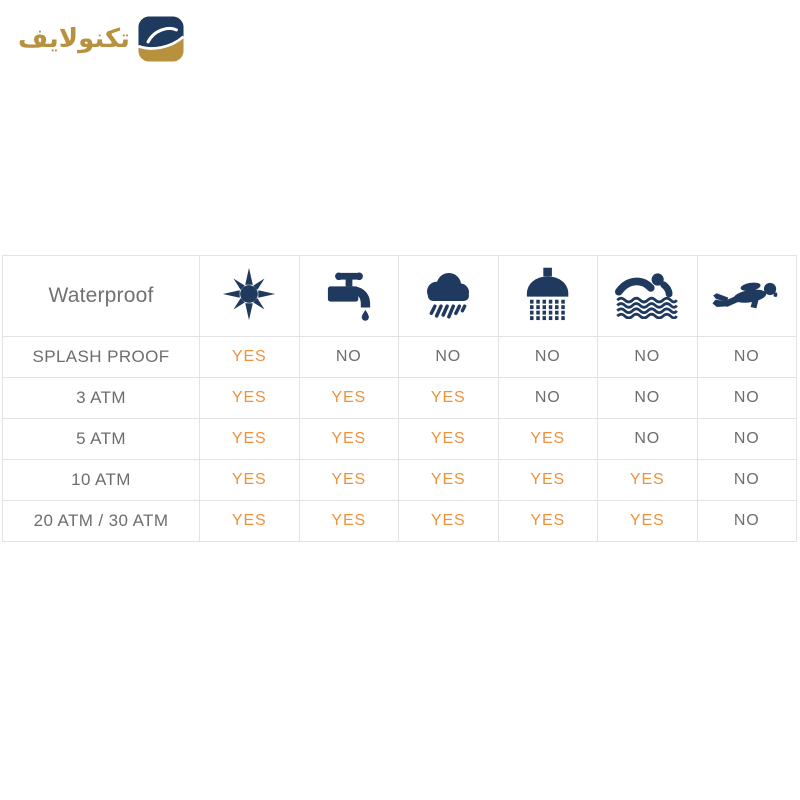 This screenshot has height=800, width=800. Describe the element at coordinates (160, 39) in the screenshot. I see `technolife-logo-icon` at that location.